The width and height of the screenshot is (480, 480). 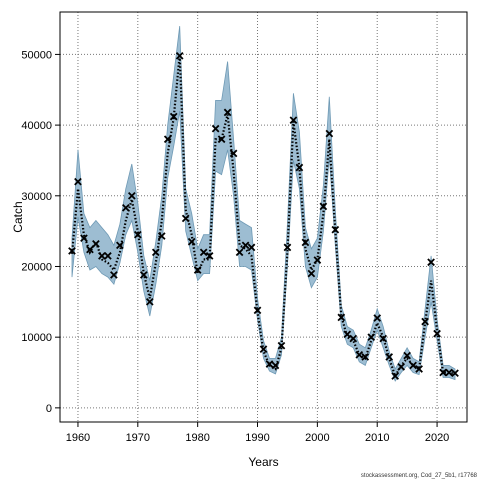 What do you see at coordinates (49, 409) in the screenshot?
I see `y-tick-label: 0` at bounding box center [49, 409].